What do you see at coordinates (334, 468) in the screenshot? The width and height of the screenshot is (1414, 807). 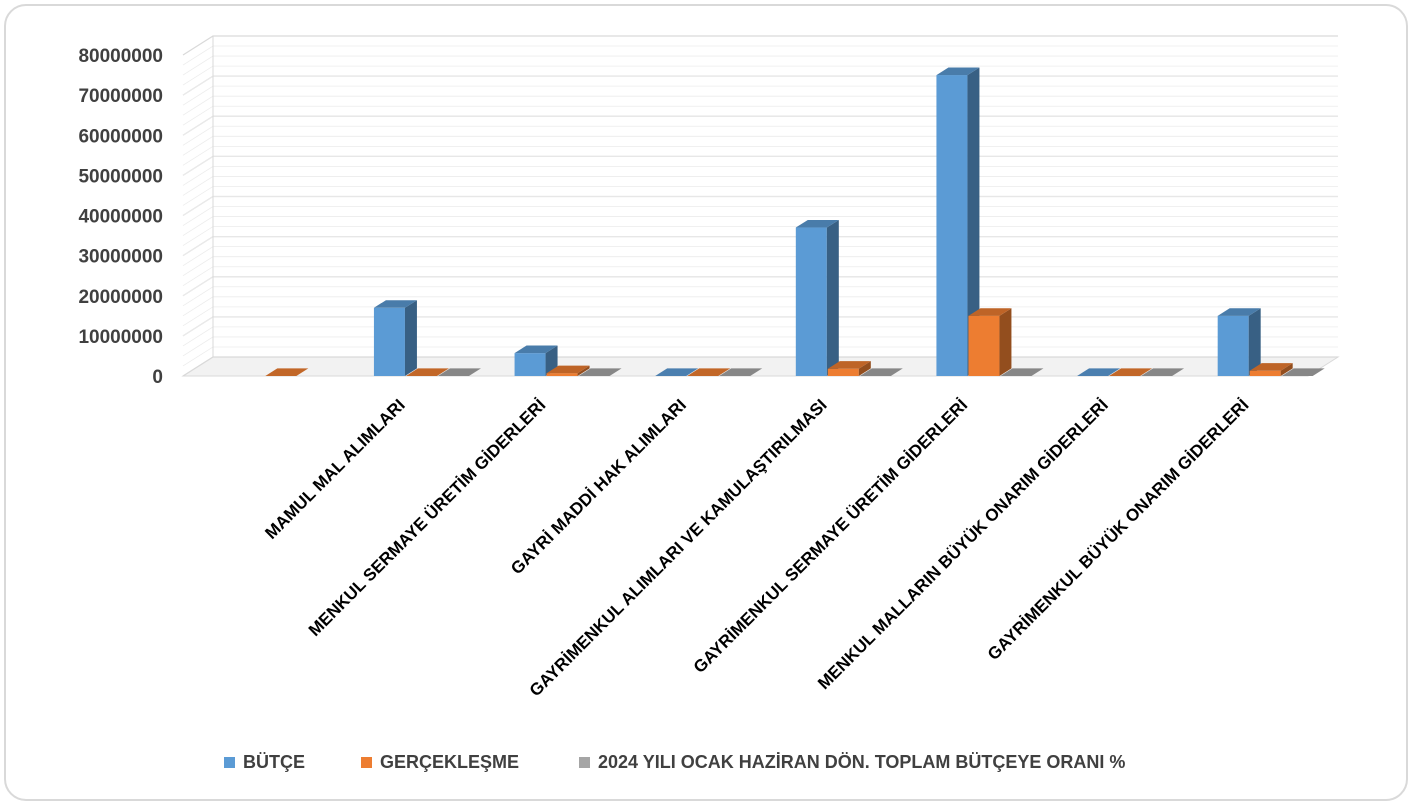 I see `x-tick-label: MAMUL MAL ALIMLARI` at bounding box center [334, 468].